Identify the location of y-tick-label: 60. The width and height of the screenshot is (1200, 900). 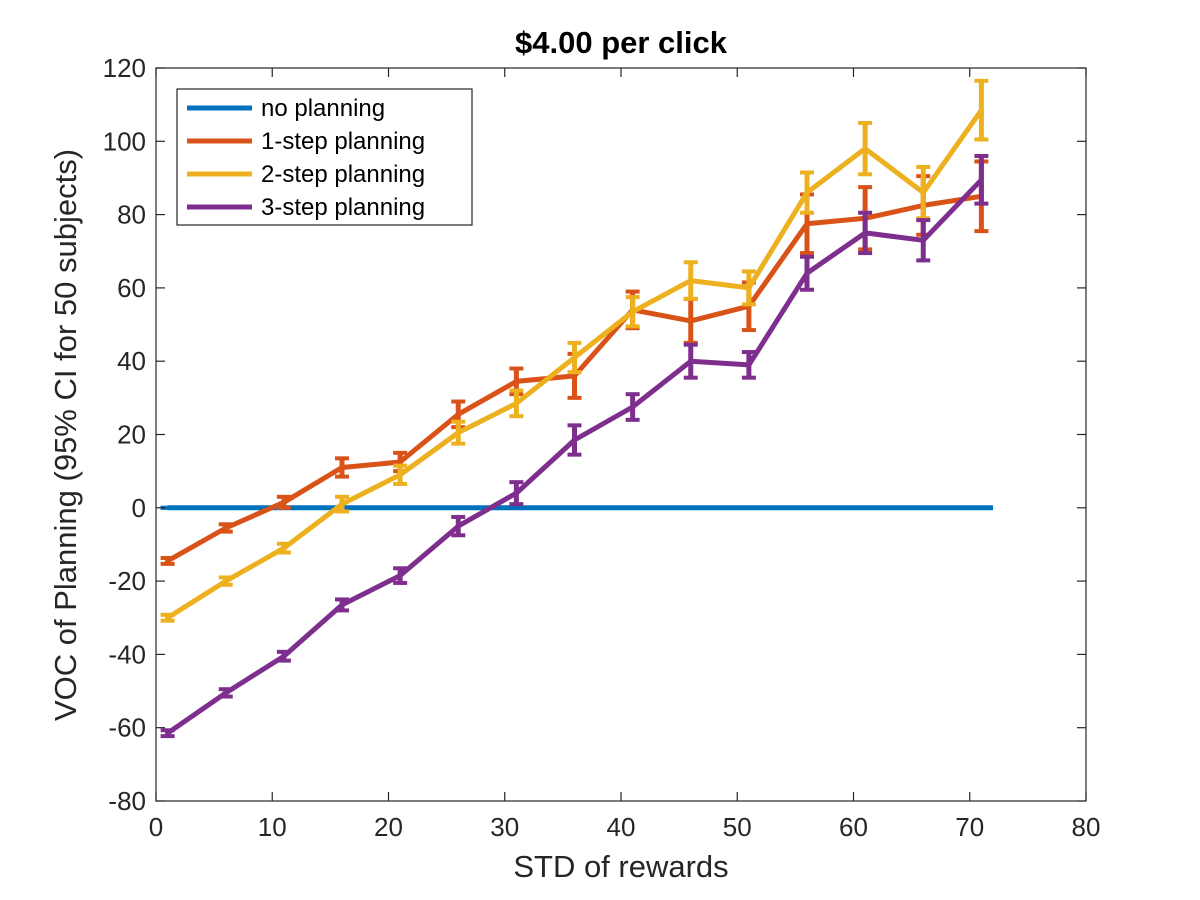
(131, 288).